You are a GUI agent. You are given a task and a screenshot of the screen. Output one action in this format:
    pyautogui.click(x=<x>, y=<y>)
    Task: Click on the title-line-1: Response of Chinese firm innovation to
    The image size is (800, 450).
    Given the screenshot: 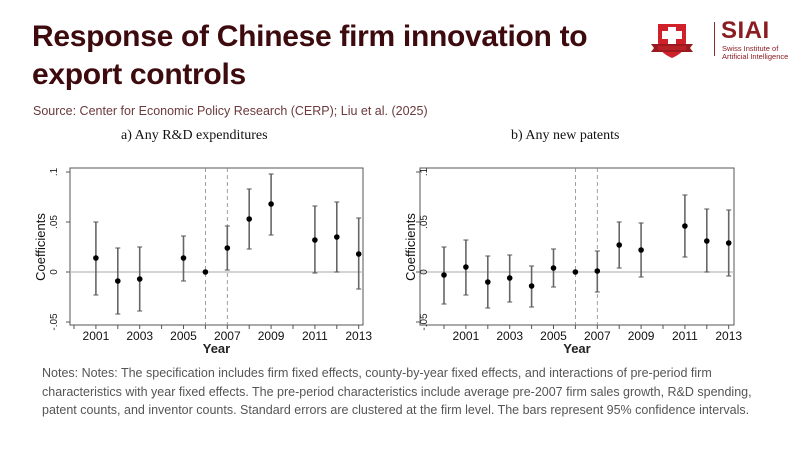 What is the action you would take?
    pyautogui.click(x=310, y=36)
    